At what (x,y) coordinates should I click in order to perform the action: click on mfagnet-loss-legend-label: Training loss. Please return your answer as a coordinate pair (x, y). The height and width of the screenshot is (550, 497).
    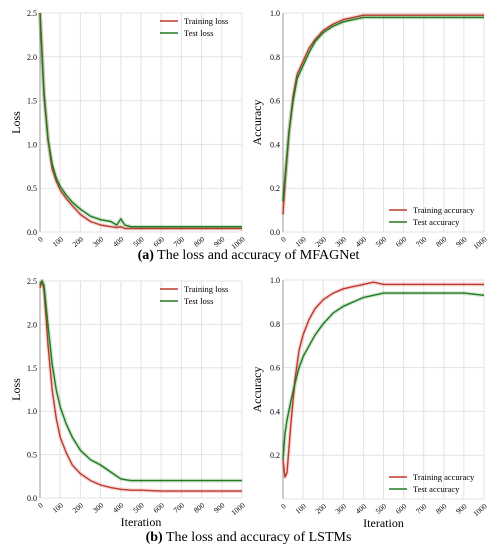
    Looking at the image, I should click on (206, 21).